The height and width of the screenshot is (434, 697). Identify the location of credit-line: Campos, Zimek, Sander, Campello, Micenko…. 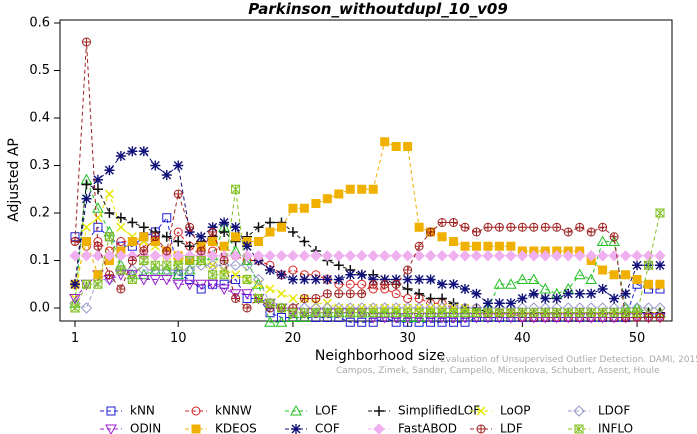
(498, 371).